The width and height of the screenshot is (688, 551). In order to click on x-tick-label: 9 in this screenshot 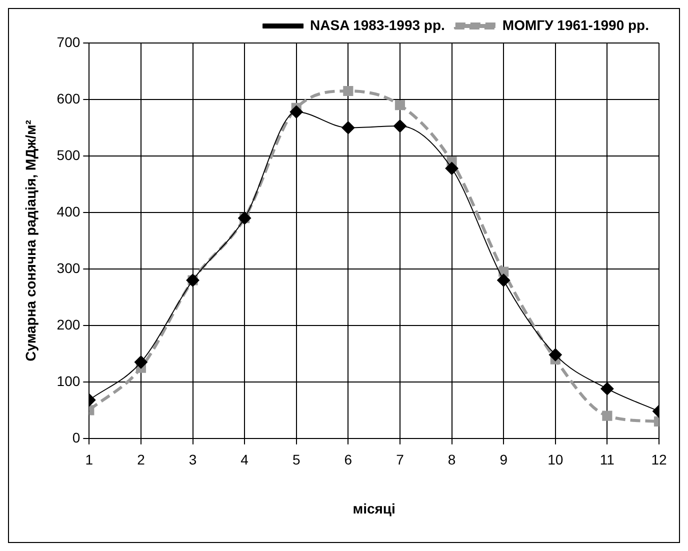, I will do `click(504, 460)`.